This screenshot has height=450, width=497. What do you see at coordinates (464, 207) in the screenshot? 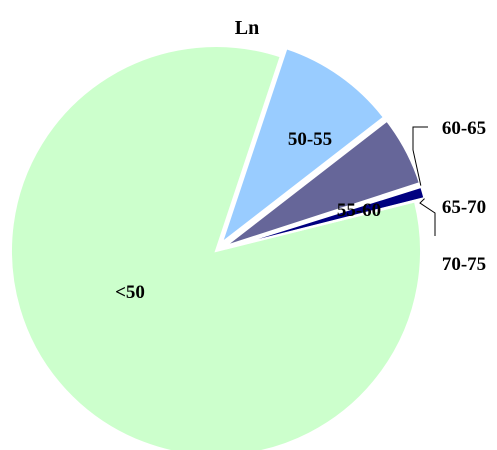
I see `slice-label-65-70: 65-70` at bounding box center [464, 207].